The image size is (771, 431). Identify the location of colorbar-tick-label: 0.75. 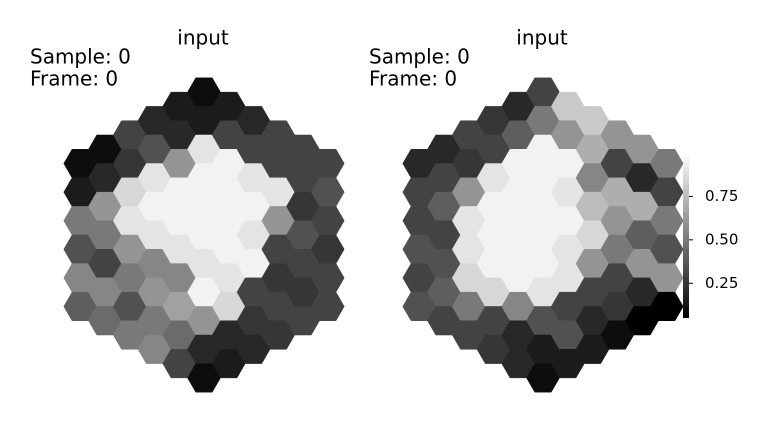
(721, 196).